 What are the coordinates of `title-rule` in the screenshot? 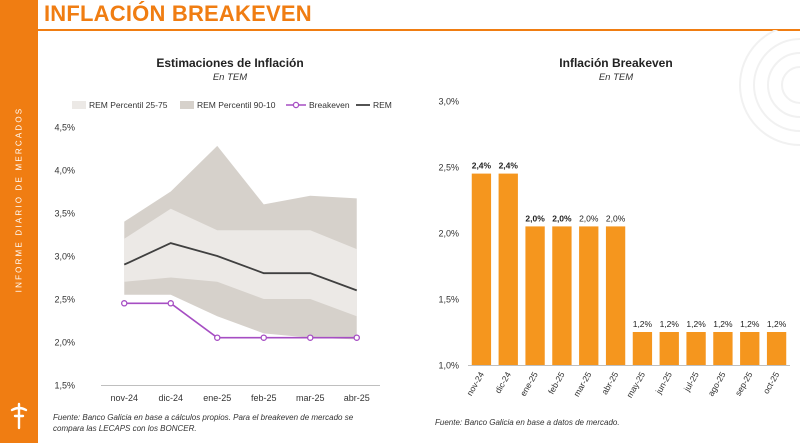 It's located at (419, 30).